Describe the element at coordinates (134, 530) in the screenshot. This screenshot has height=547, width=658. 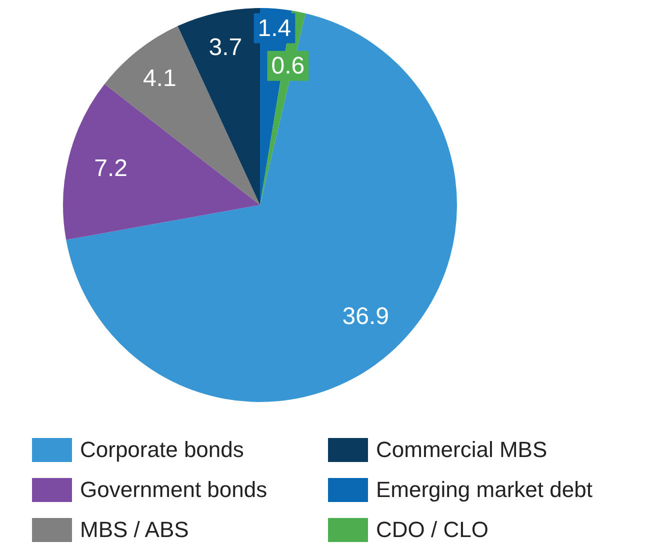
I see `legend-label: MBS / ABS` at that location.